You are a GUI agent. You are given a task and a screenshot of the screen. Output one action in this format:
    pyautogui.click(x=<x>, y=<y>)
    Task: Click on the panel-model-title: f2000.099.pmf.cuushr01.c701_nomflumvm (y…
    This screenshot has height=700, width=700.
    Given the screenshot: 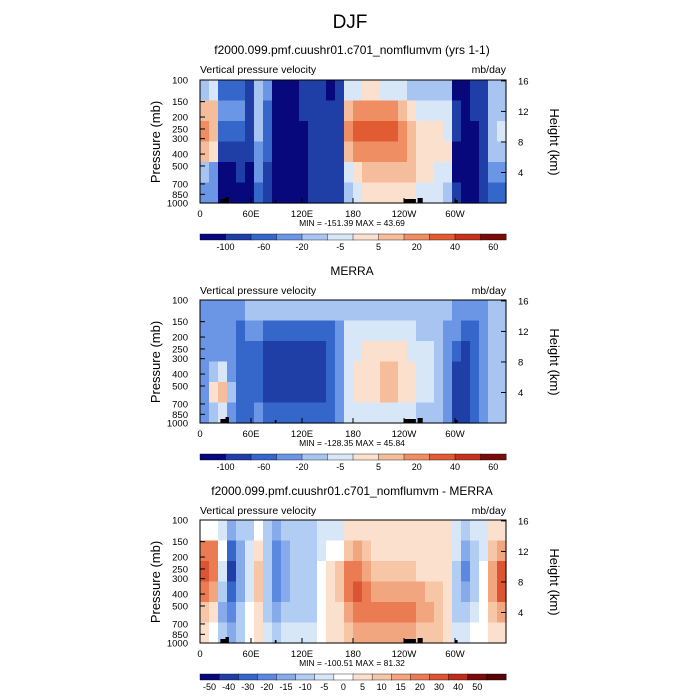 What is the action you would take?
    pyautogui.click(x=351, y=50)
    